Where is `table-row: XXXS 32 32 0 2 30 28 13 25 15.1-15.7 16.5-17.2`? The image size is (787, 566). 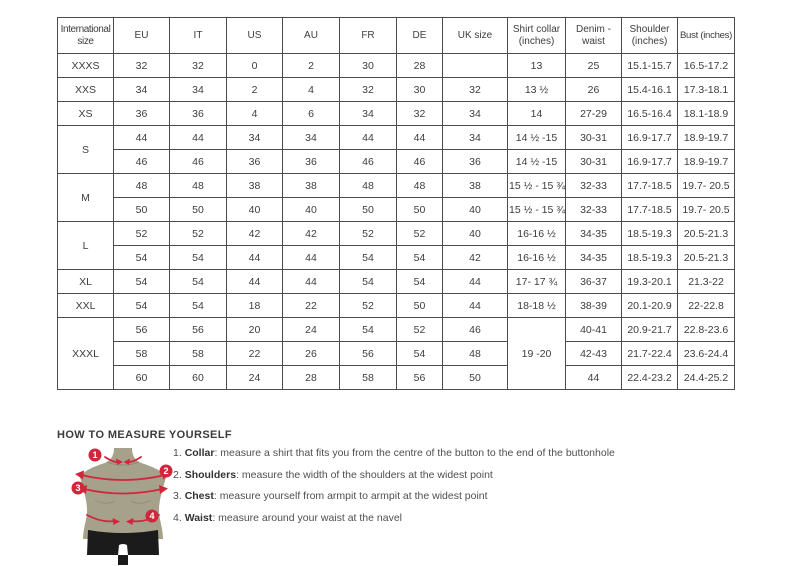 table-row: XXXS 32 32 0 2 30 28 13 25 15.1-15.7 16.5-17.2 is located at coordinates (396, 65).